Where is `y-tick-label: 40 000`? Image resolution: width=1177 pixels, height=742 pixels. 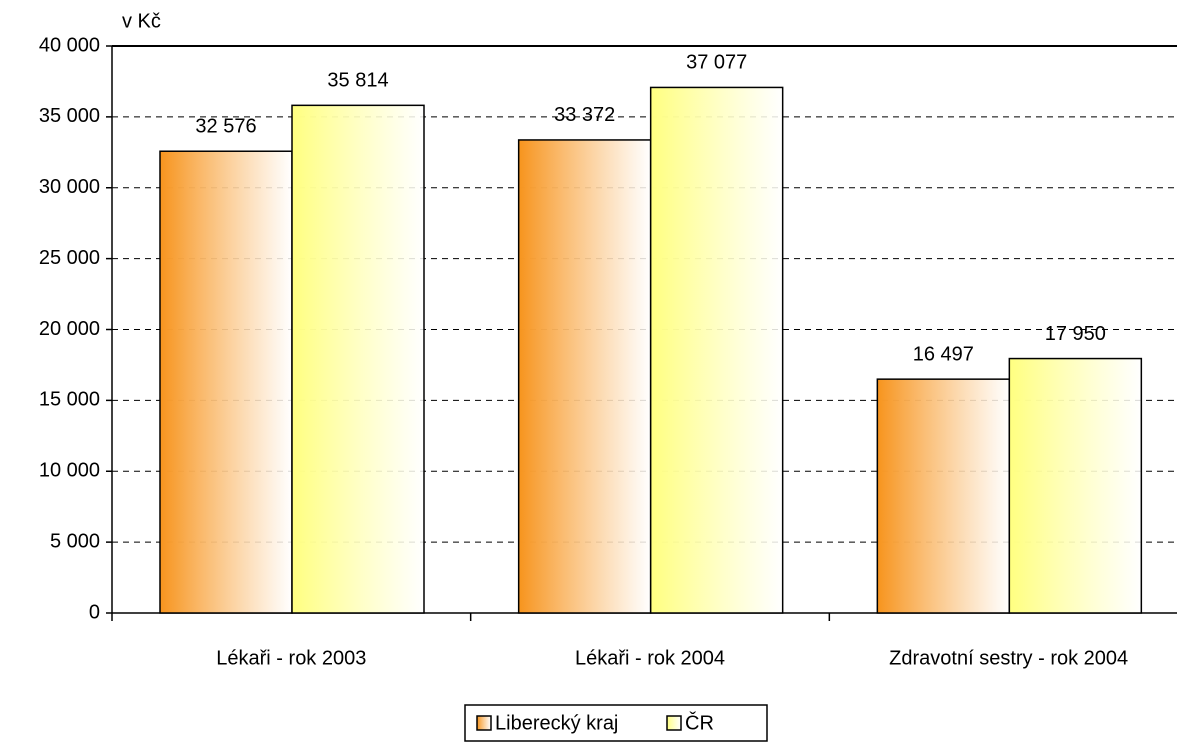 y-tick-label: 40 000 is located at coordinates (69, 45).